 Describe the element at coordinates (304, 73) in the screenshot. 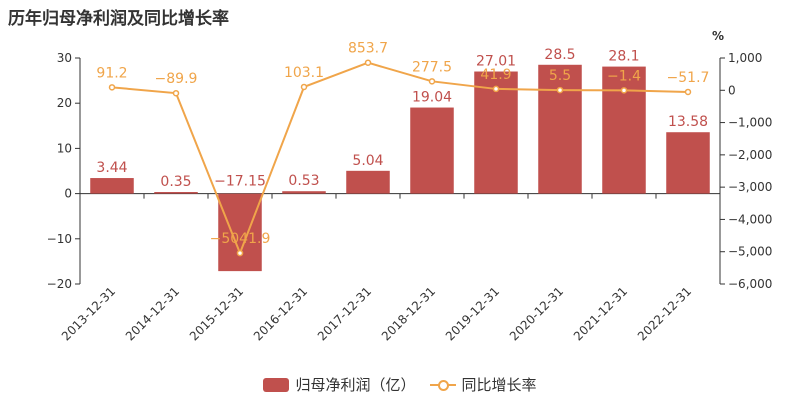

I see `line-data-label: 103.1` at that location.